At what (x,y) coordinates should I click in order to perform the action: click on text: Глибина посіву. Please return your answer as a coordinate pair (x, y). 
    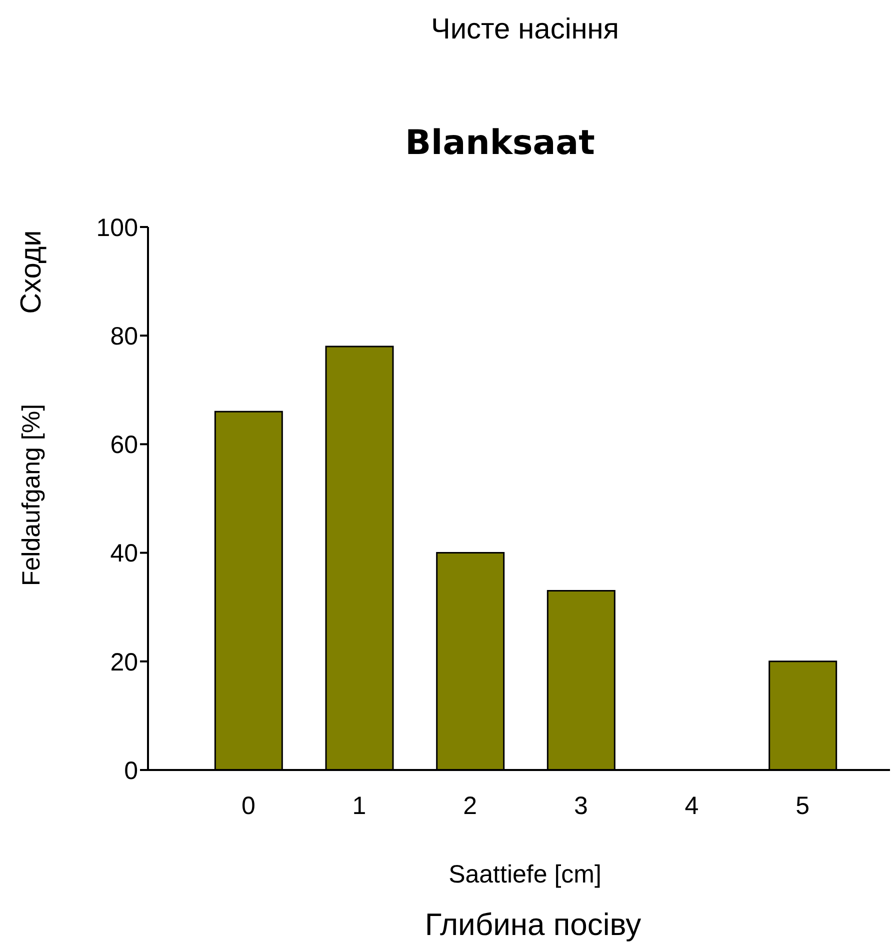
    Looking at the image, I should click on (533, 925).